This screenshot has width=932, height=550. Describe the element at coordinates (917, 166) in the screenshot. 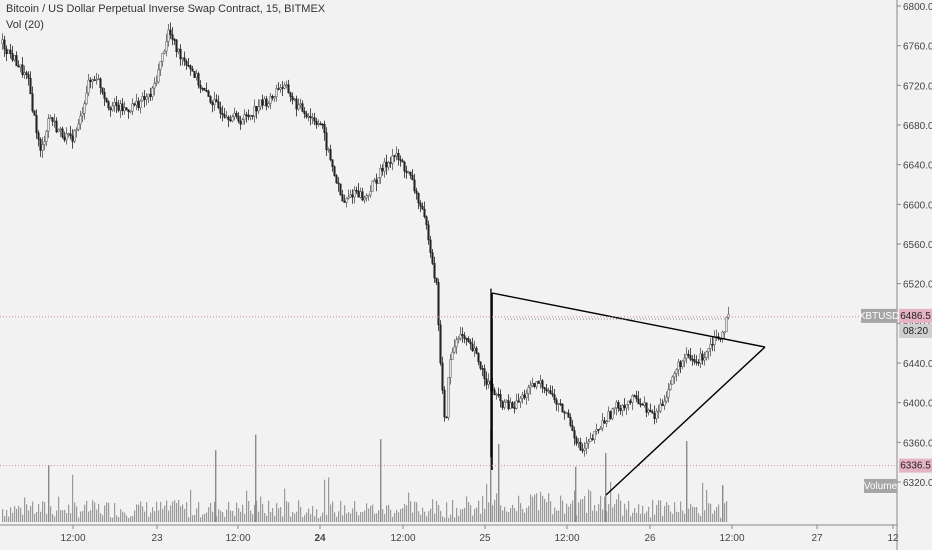

I see `y-tick-label: 6640.0` at that location.